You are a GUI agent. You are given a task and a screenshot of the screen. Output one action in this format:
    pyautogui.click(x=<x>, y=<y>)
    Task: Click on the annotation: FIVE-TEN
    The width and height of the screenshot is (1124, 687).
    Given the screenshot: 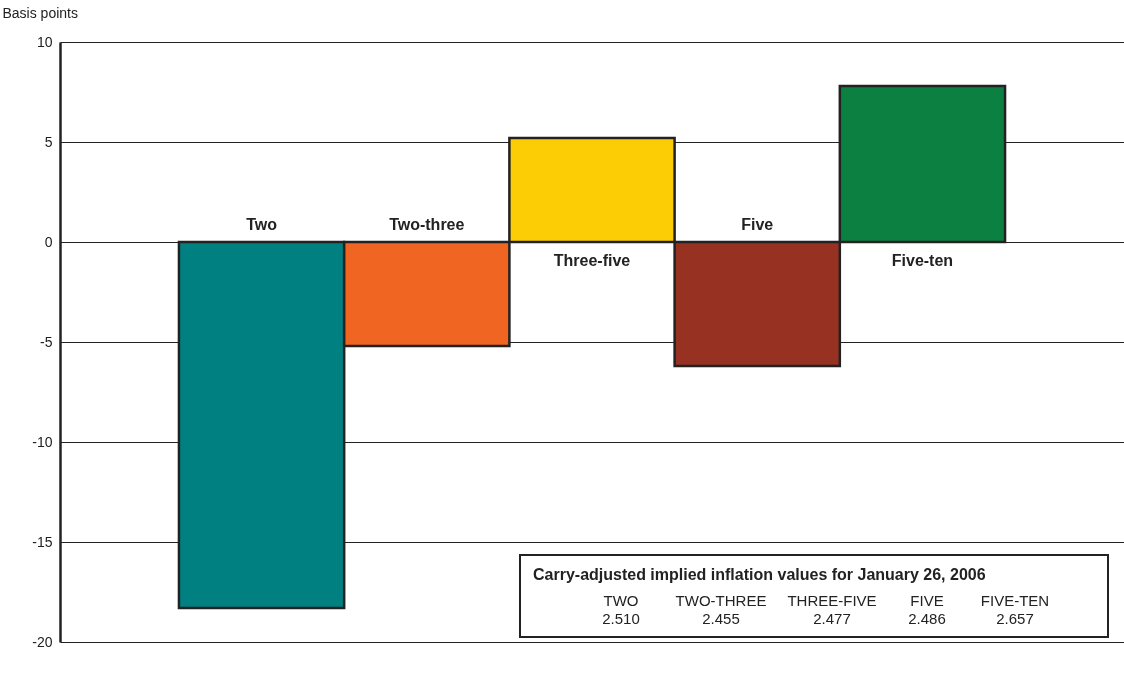 What is the action you would take?
    pyautogui.click(x=1015, y=600)
    